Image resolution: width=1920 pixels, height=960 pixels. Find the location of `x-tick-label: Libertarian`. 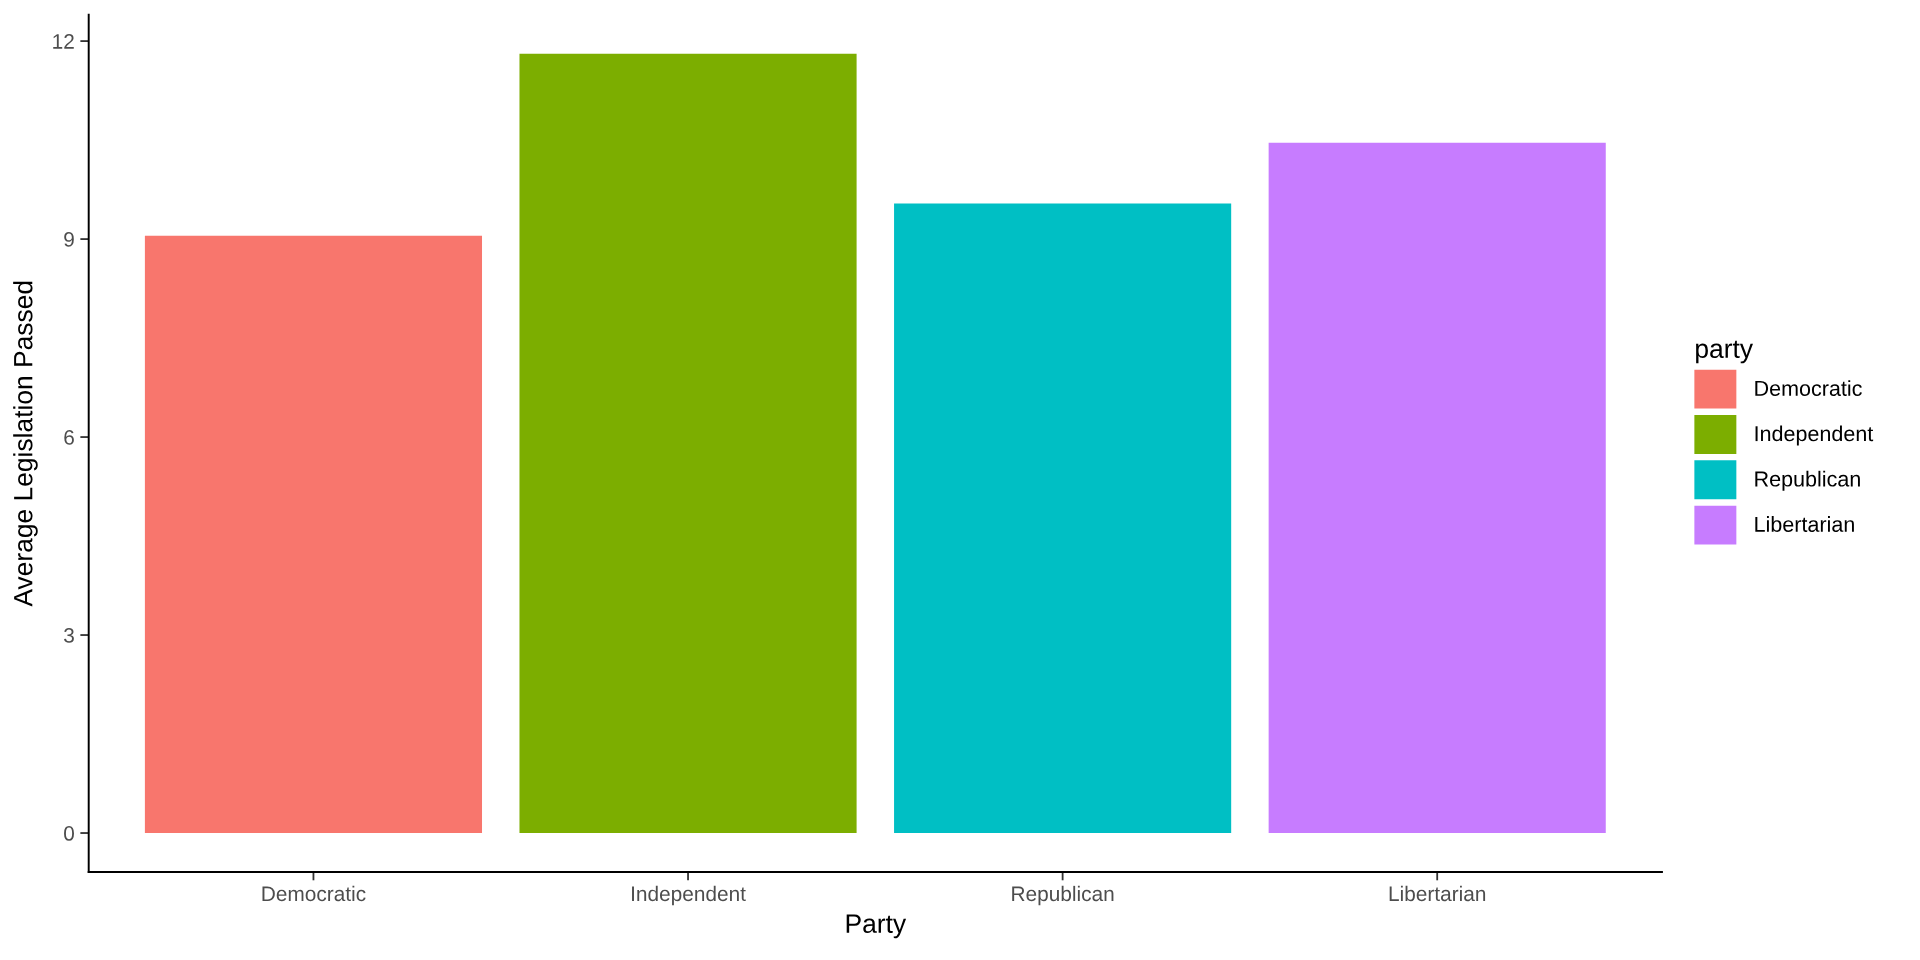

x-tick-label: Libertarian is located at coordinates (1437, 893).